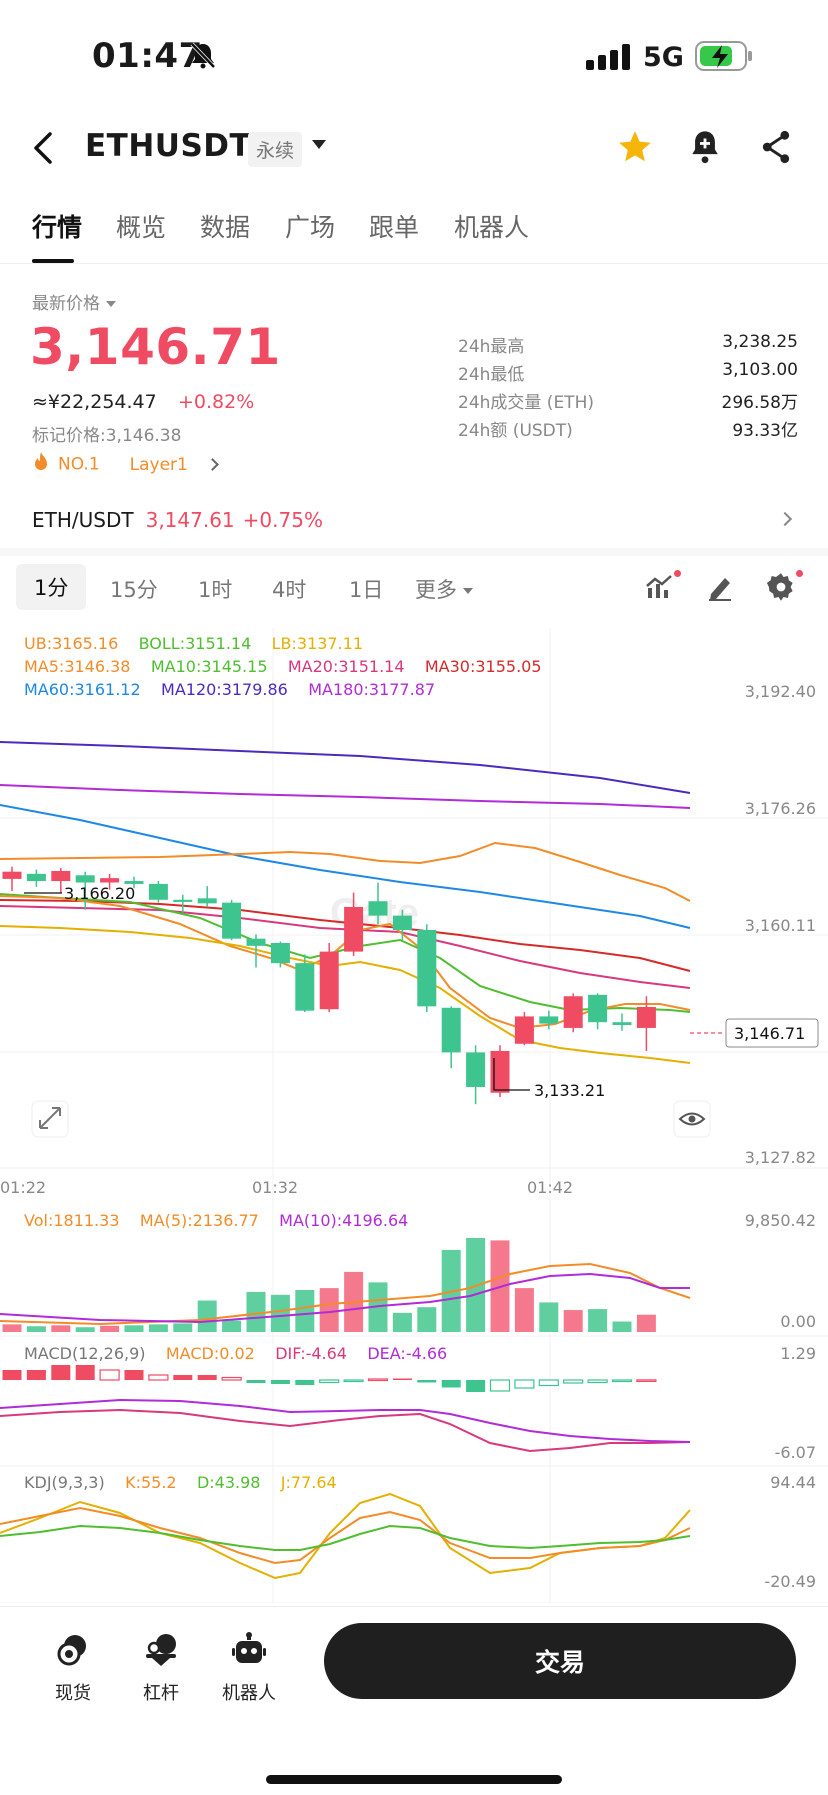 Image resolution: width=828 pixels, height=1795 pixels. What do you see at coordinates (282, 520) in the screenshot?
I see `spot-change: +0.75%` at bounding box center [282, 520].